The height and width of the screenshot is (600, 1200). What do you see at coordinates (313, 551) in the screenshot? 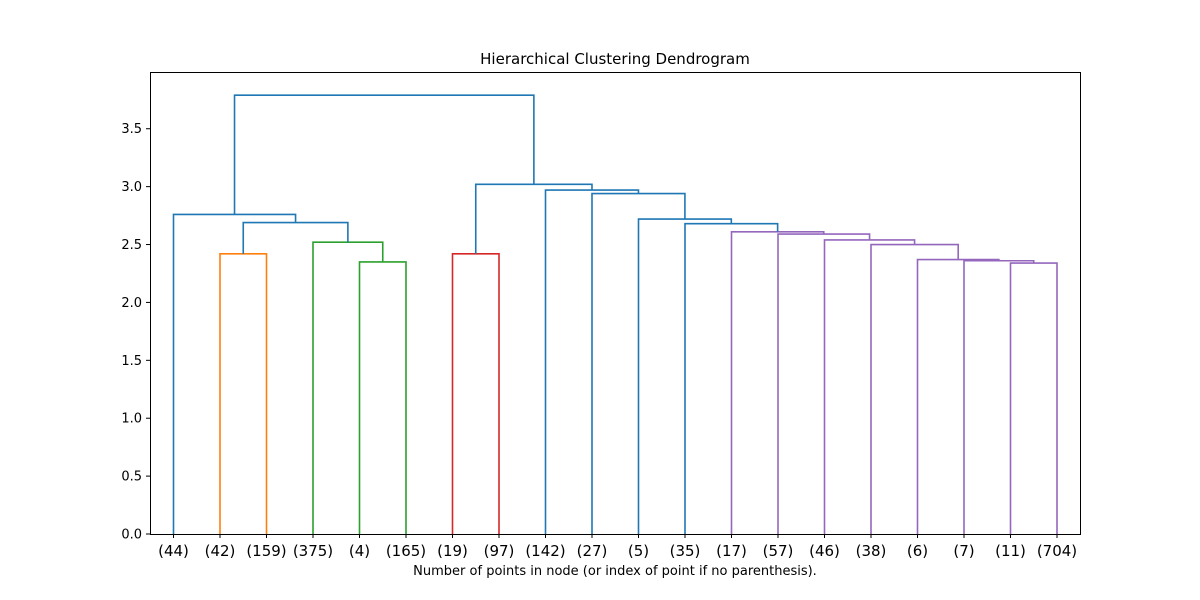
I see `leaf-label: (375)` at bounding box center [313, 551].